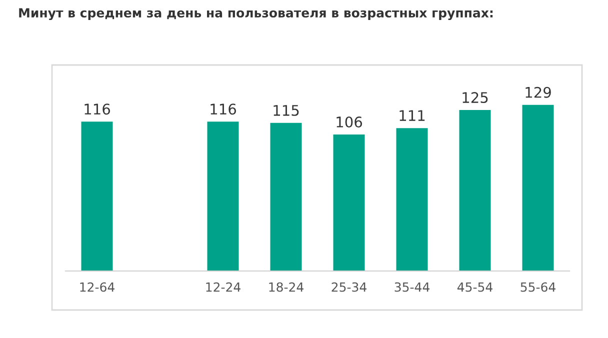  What do you see at coordinates (223, 287) in the screenshot?
I see `x-tick-label: 12-24` at bounding box center [223, 287].